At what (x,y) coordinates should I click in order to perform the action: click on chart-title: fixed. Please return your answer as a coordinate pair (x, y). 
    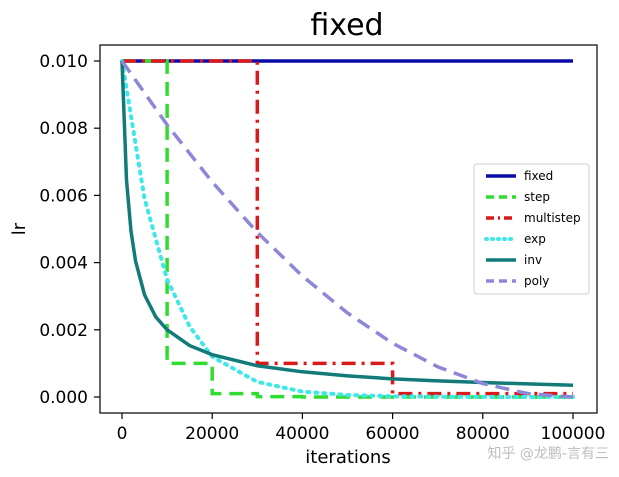
    Looking at the image, I should click on (346, 25).